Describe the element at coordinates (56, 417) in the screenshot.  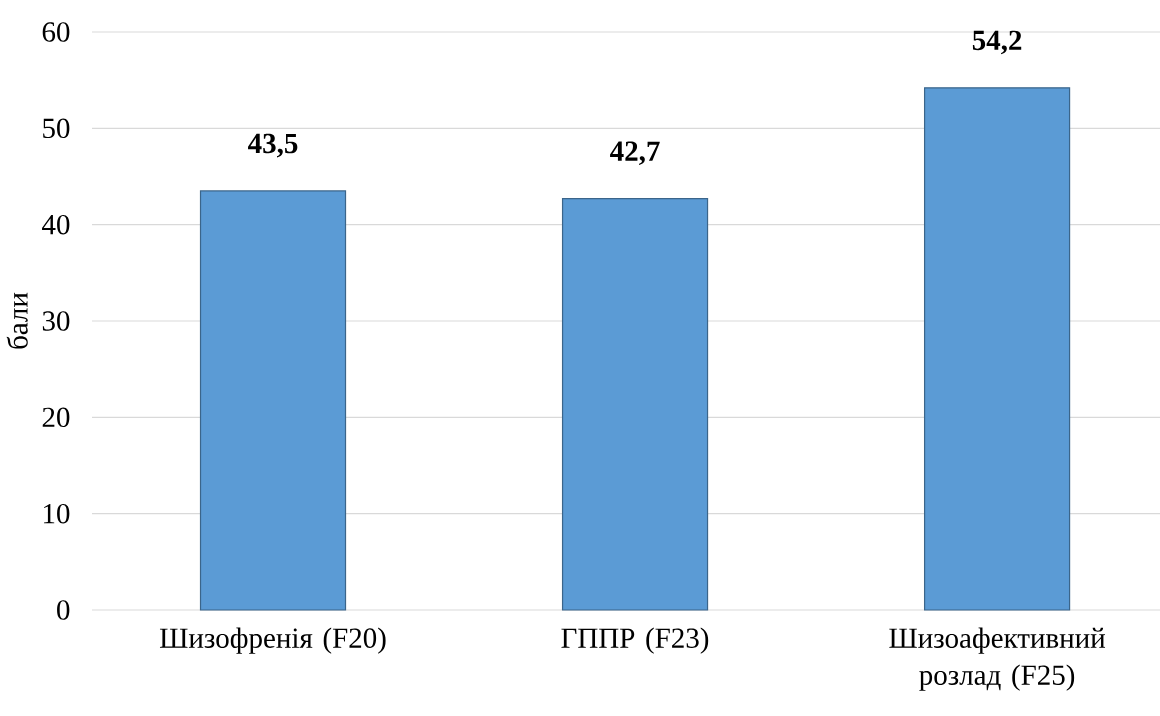
I see `y-tick-label: 20` at that location.